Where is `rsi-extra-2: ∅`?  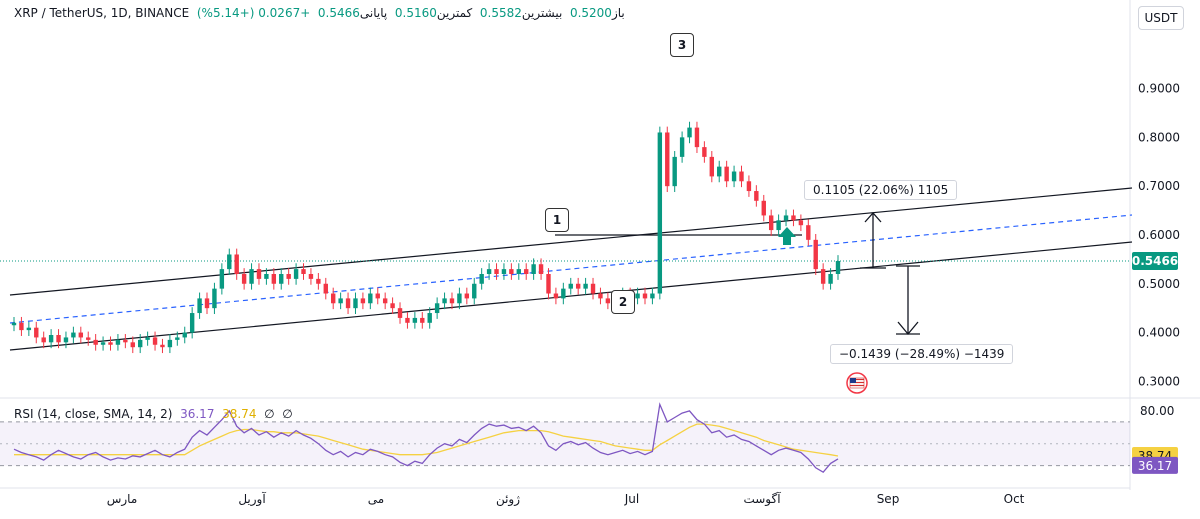
rsi-extra-2: ∅ is located at coordinates (287, 414).